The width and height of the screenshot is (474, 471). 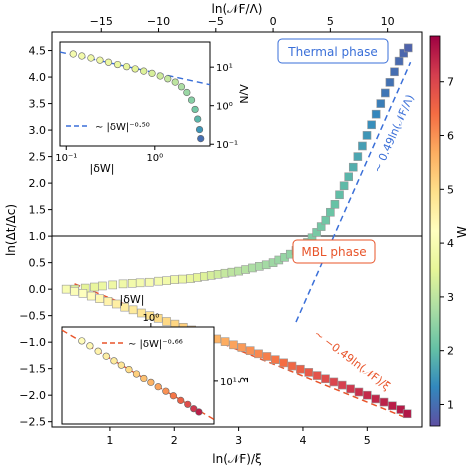 What do you see at coordinates (38, 289) in the screenshot?
I see `main-y-tick-label: 0.0` at bounding box center [38, 289].